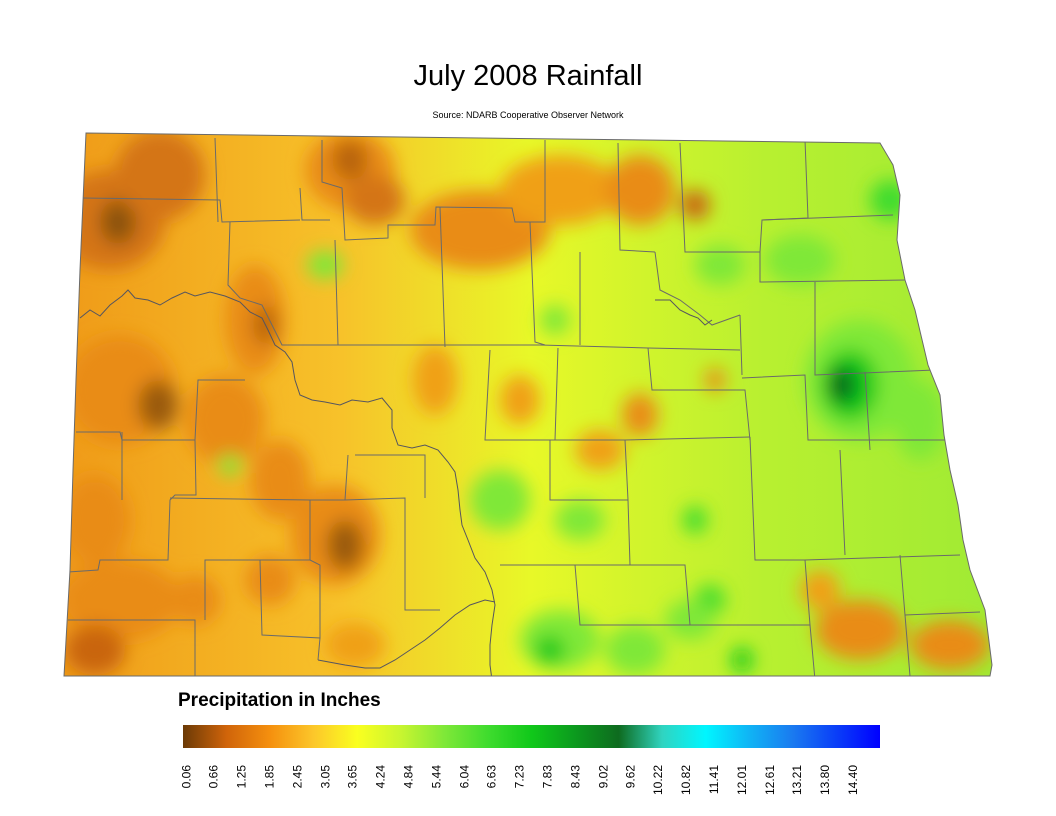  Describe the element at coordinates (531, 736) in the screenshot. I see `color-scale-bar` at that location.